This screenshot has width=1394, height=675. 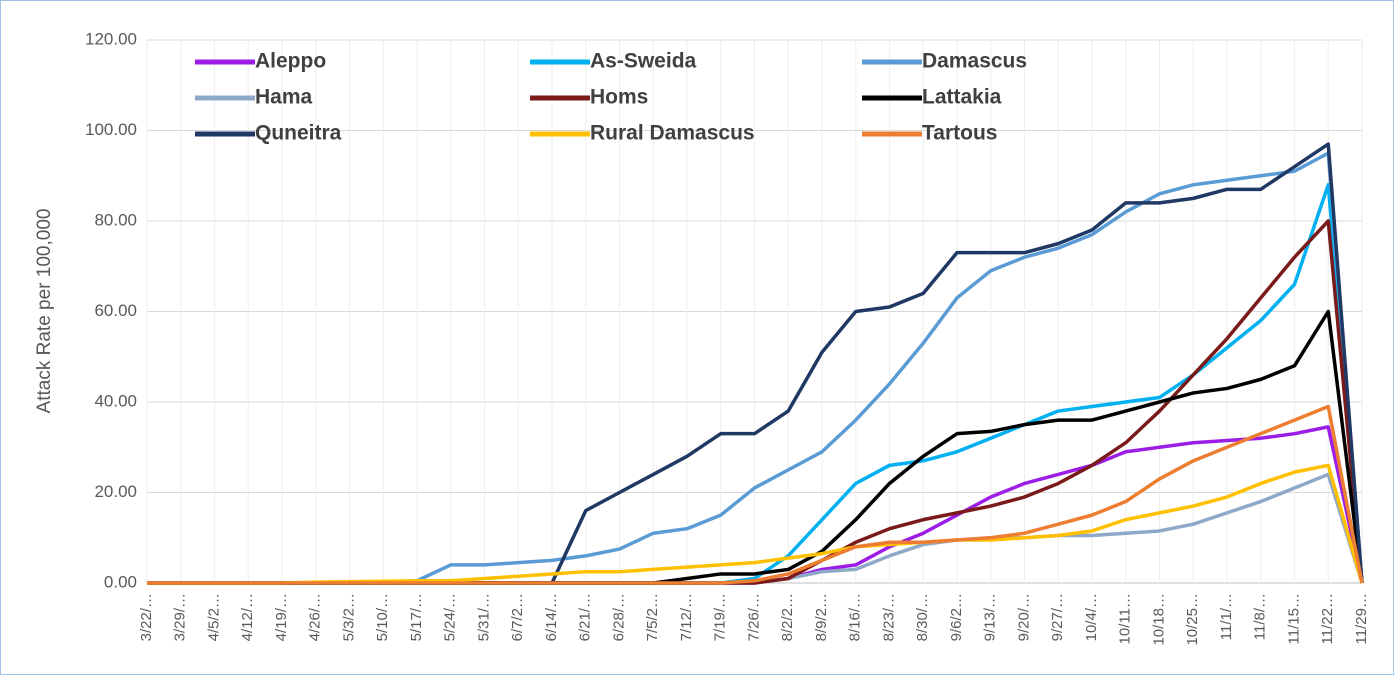 What do you see at coordinates (111, 38) in the screenshot?
I see `y-tick-label: 120.00` at bounding box center [111, 38].